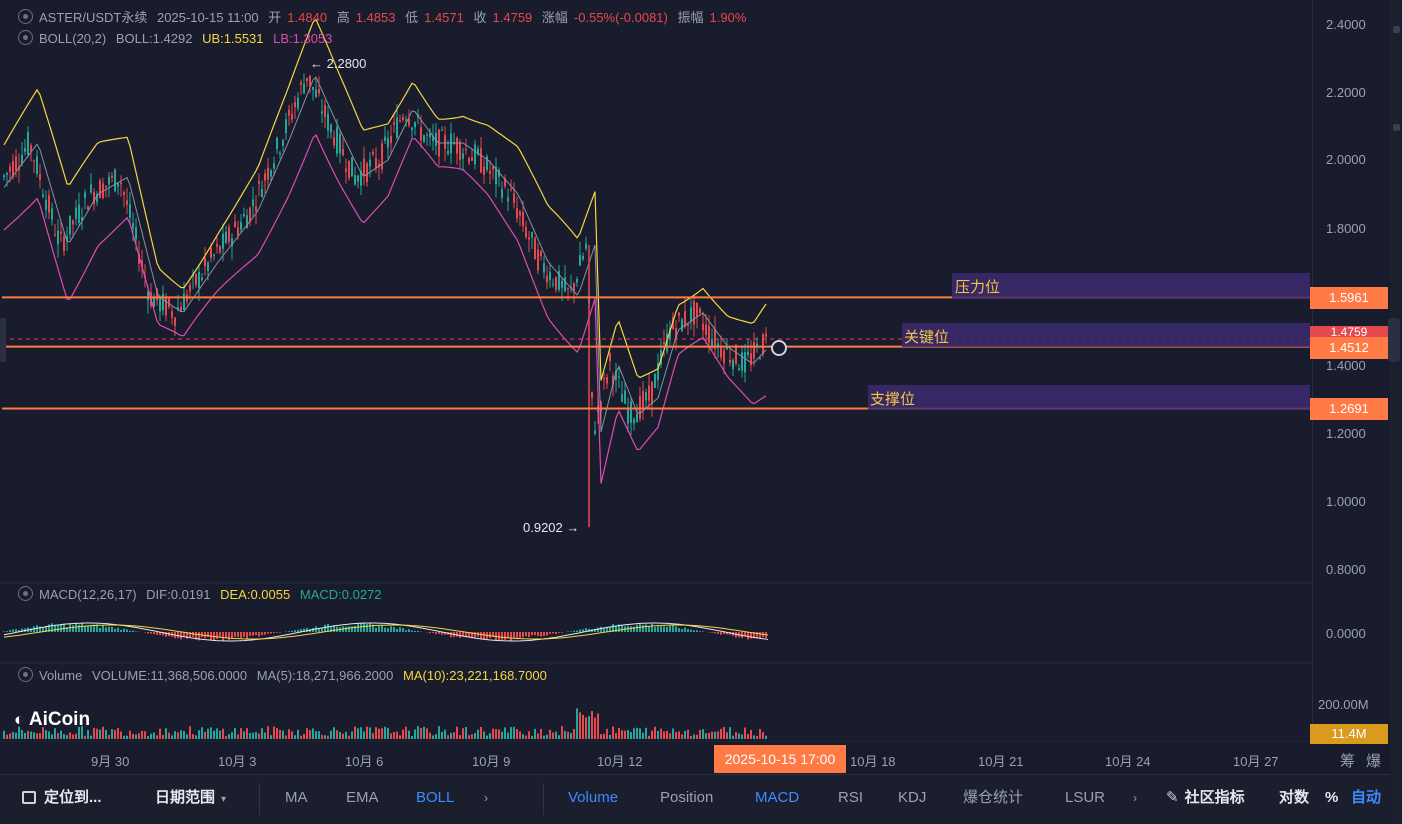 Image resolution: width=1402 pixels, height=824 pixels. What do you see at coordinates (362, 799) in the screenshot?
I see `indicator-ema: EMA` at bounding box center [362, 799].